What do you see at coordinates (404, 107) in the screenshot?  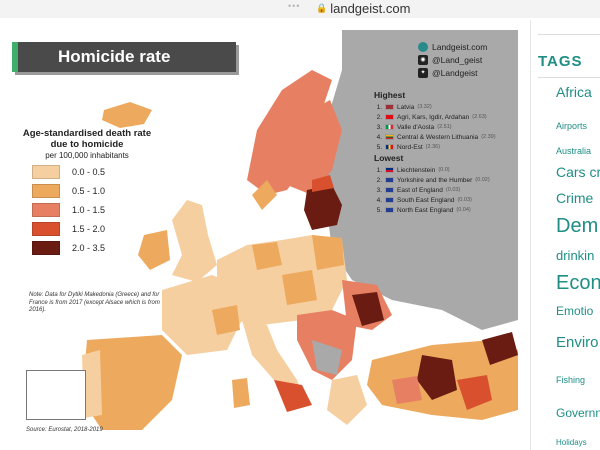 I see `list-item: 1. Latvia (3.32)` at bounding box center [404, 107].